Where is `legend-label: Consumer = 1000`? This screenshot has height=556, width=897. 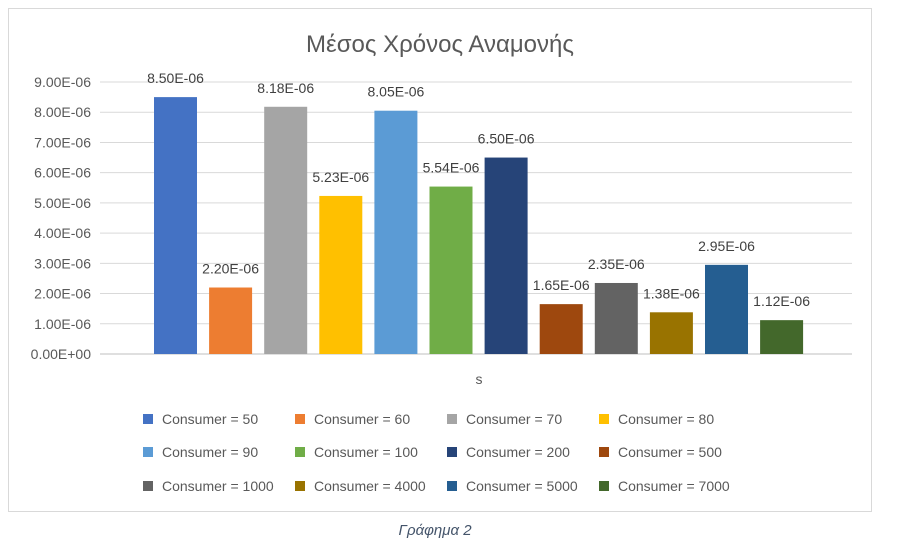
legend-label: Consumer = 1000 is located at coordinates (218, 486).